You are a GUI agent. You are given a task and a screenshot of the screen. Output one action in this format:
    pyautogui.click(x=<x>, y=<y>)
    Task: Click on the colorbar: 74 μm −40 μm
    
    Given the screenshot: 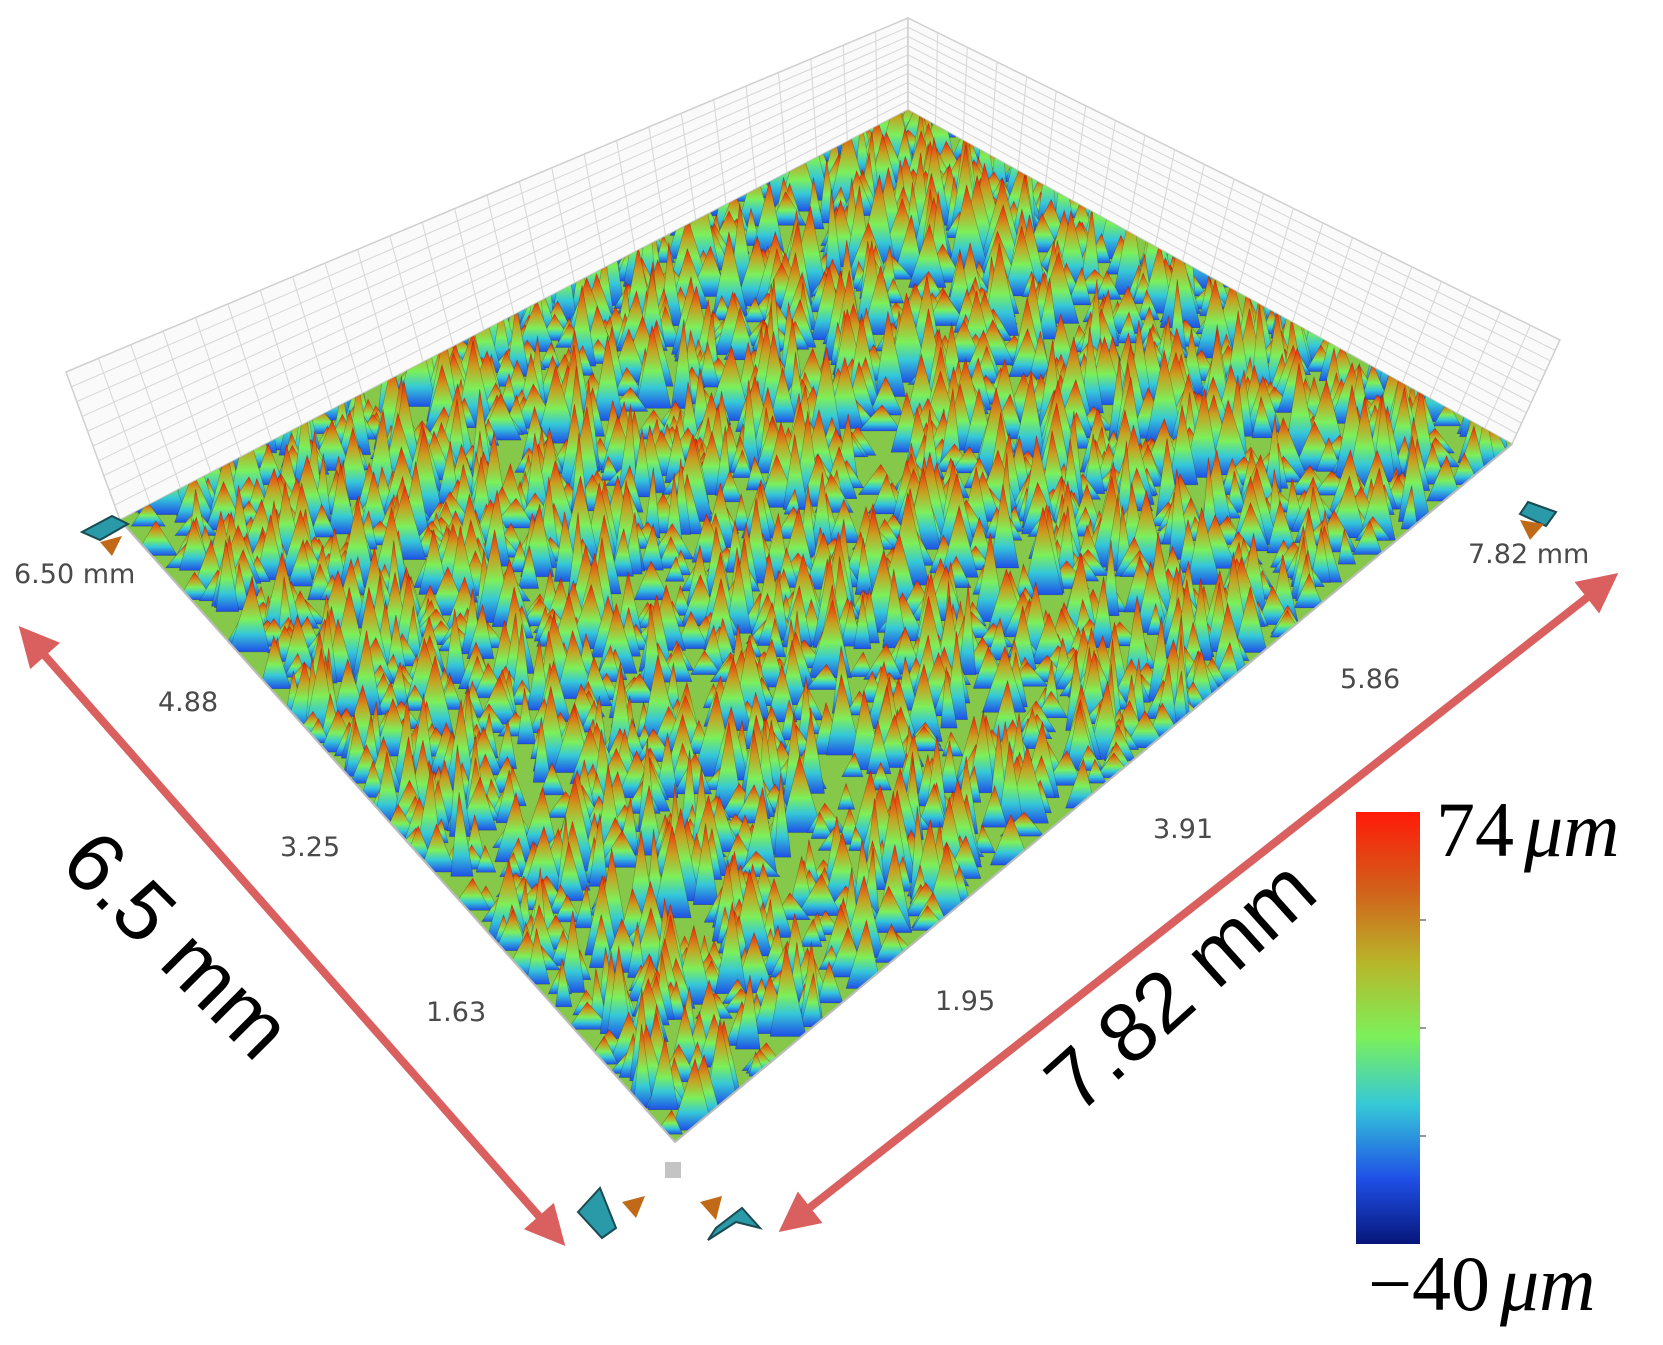 What is the action you would take?
    pyautogui.click(x=1487, y=1056)
    